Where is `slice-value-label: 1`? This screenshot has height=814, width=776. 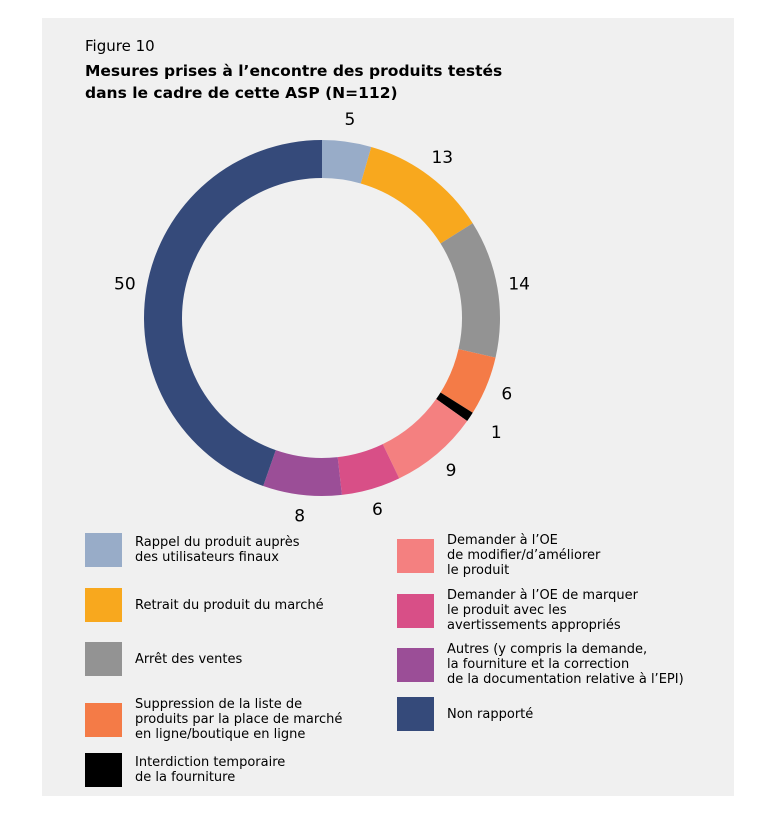 slice-value-label: 1 is located at coordinates (496, 433).